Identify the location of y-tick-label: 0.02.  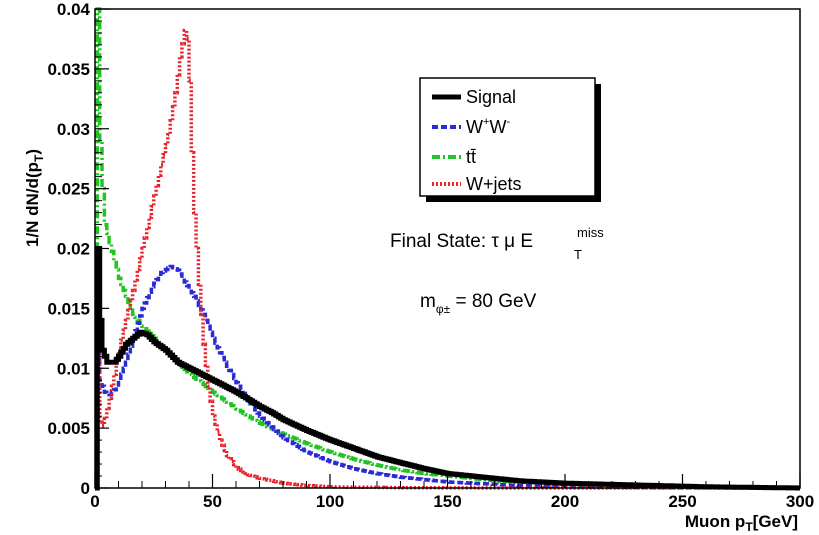
(73, 249).